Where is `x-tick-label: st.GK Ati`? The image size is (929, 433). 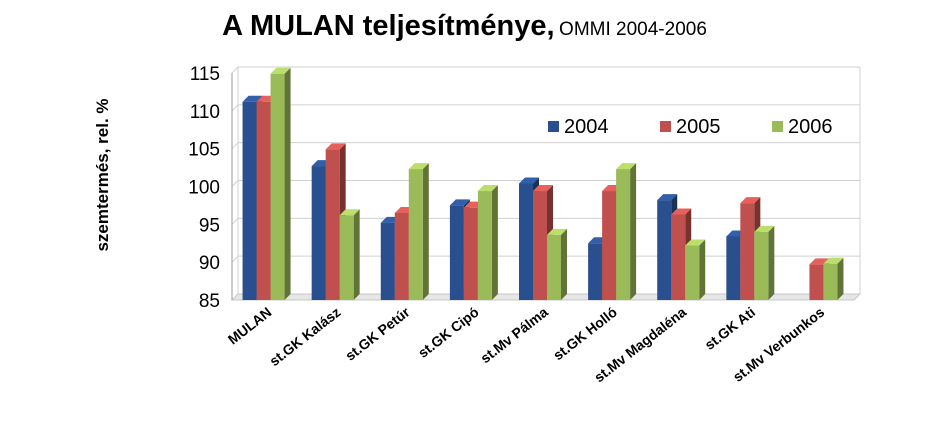 x-tick-label: st.GK Ati is located at coordinates (730, 328).